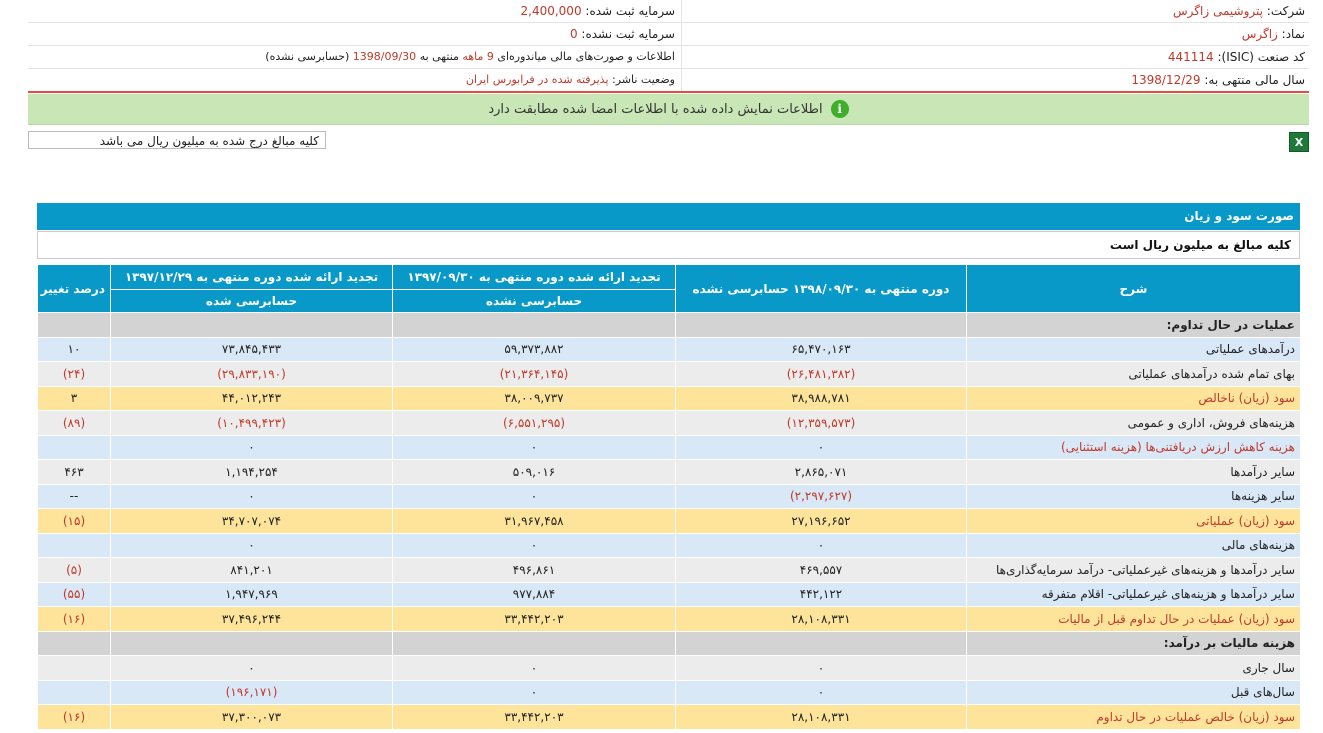 Image resolution: width=1323 pixels, height=733 pixels. Describe the element at coordinates (995, 57) in the screenshot. I see `isic-cell: کد صنعت (ISIC): 441114` at that location.